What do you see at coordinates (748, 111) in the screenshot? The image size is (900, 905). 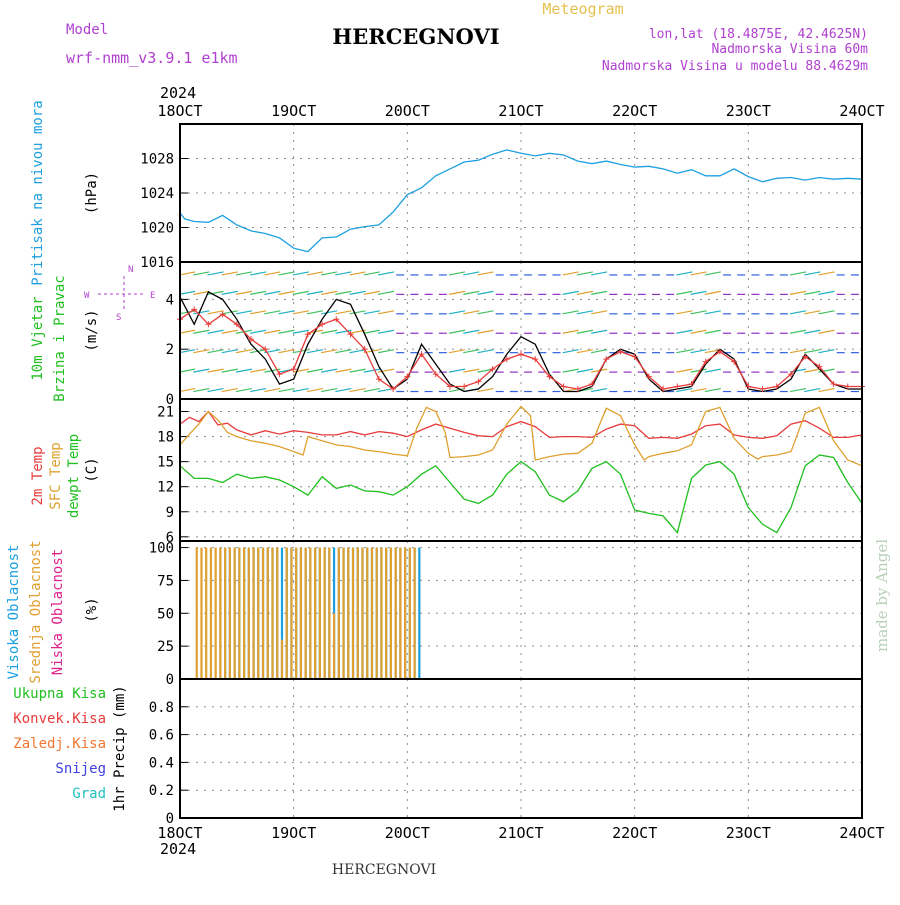 I see `x-tick-label-top: 23OCT` at bounding box center [748, 111].